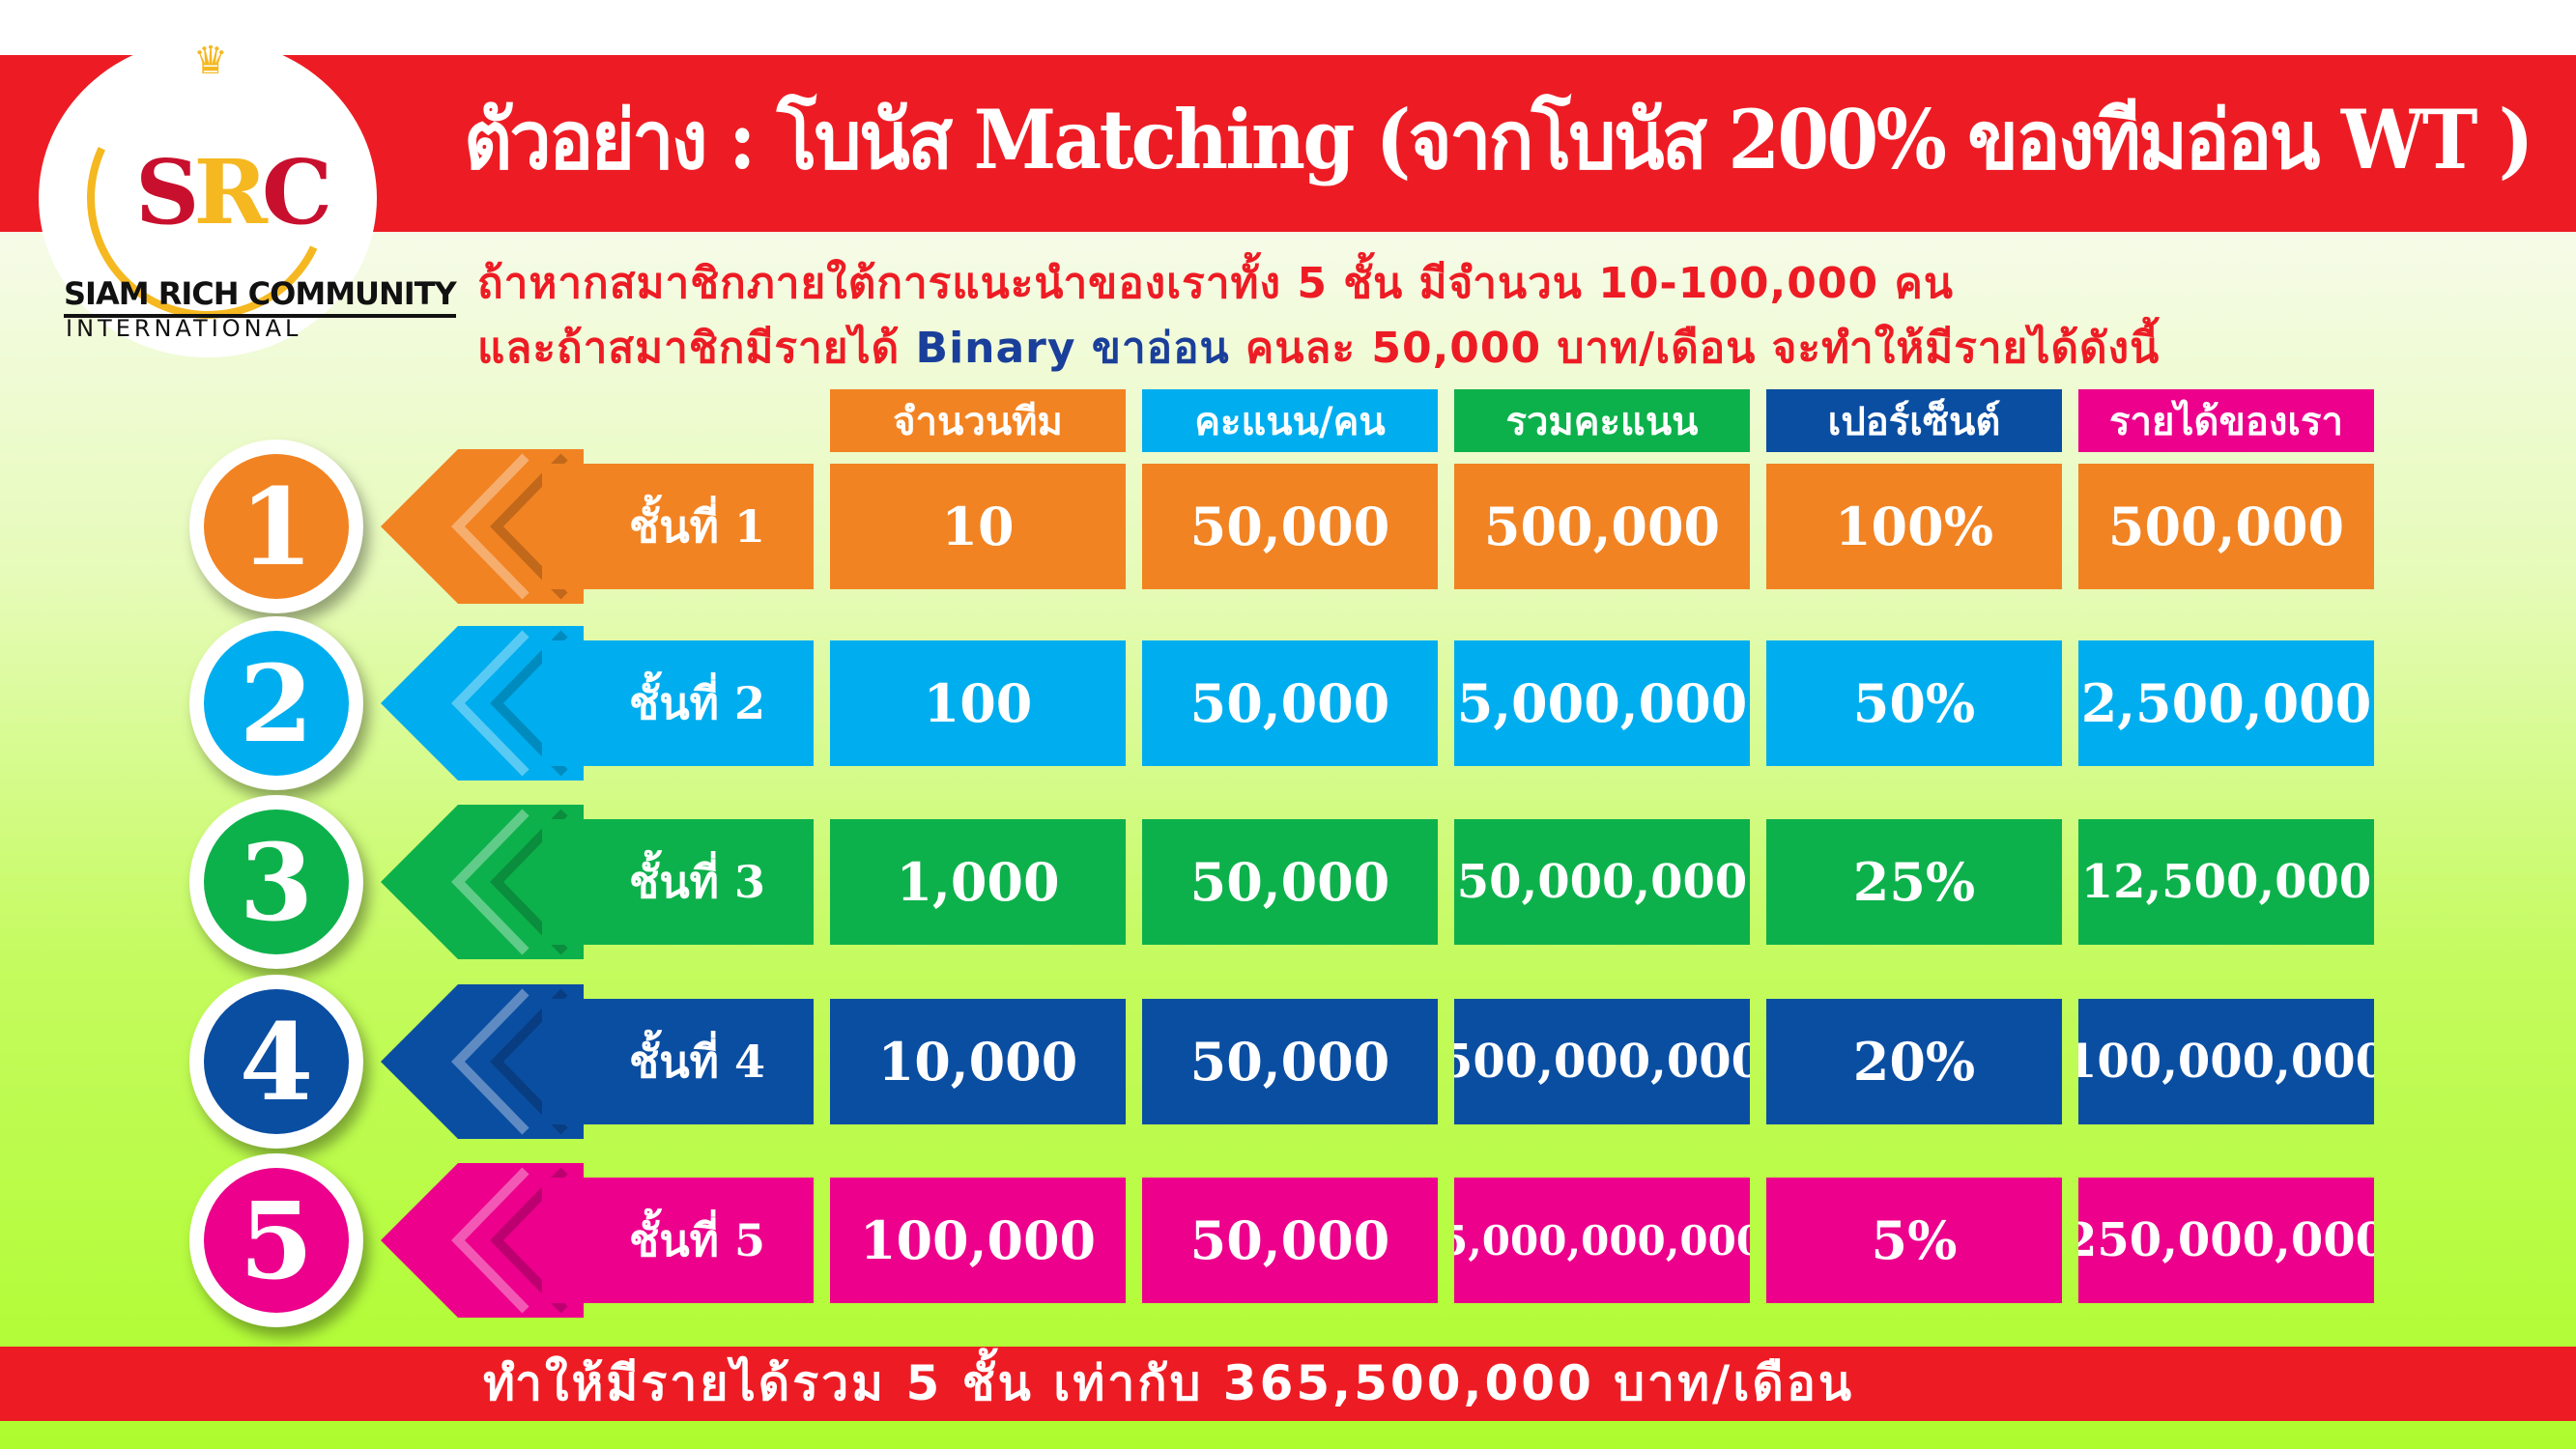  I want to click on subtitle-highlight: Binary ขาอ่อน, so click(1073, 348).